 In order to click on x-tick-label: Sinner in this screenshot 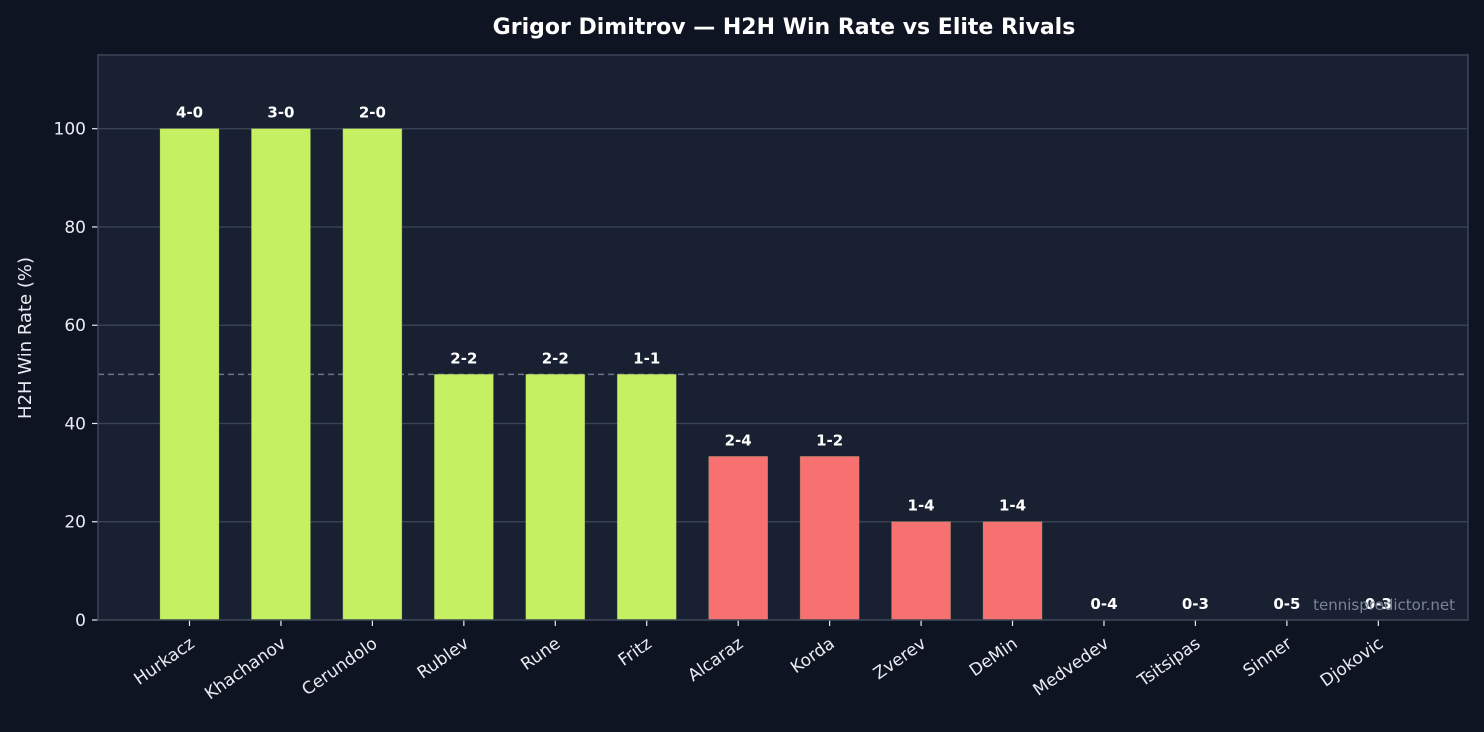, I will do `click(1268, 658)`.